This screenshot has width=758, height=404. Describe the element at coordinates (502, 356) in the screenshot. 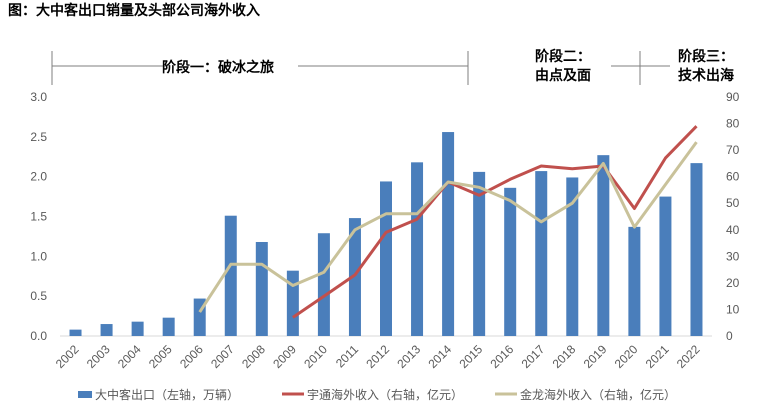

I see `x-axis-tick: 2016` at that location.